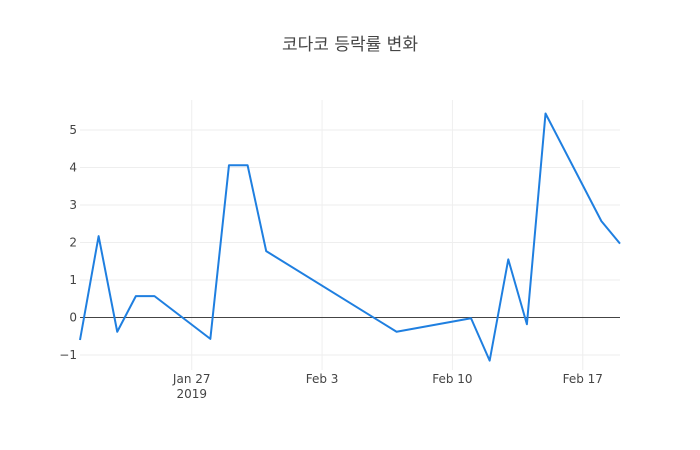 This screenshot has height=450, width=700. What do you see at coordinates (73, 130) in the screenshot?
I see `y-tick-label: 5` at bounding box center [73, 130].